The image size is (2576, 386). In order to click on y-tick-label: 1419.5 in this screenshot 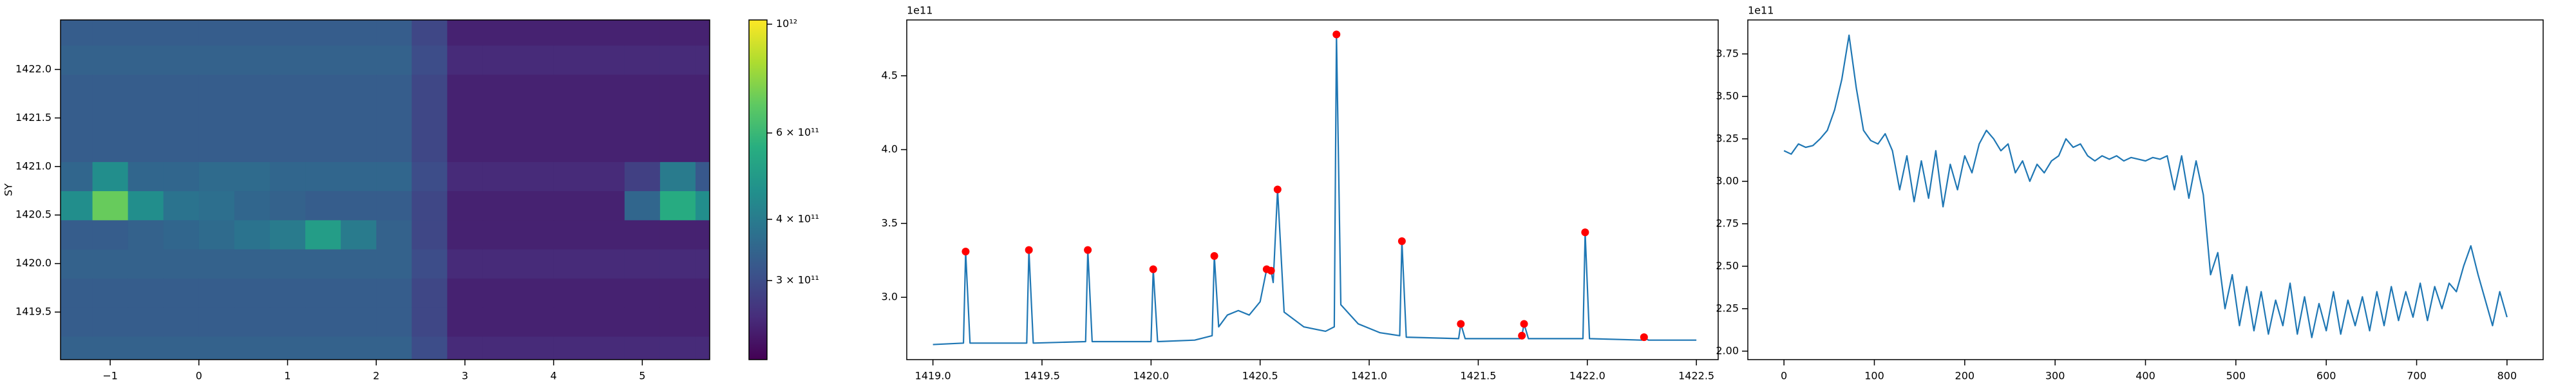, I will do `click(34, 312)`.